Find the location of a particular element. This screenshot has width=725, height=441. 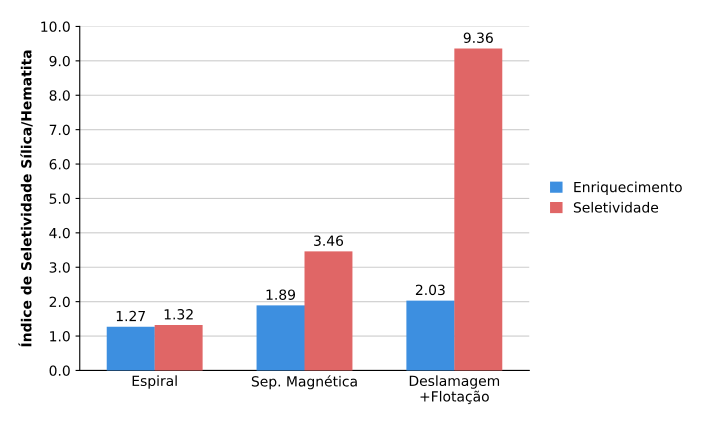

y-tick-label: 5.0 is located at coordinates (60, 198).